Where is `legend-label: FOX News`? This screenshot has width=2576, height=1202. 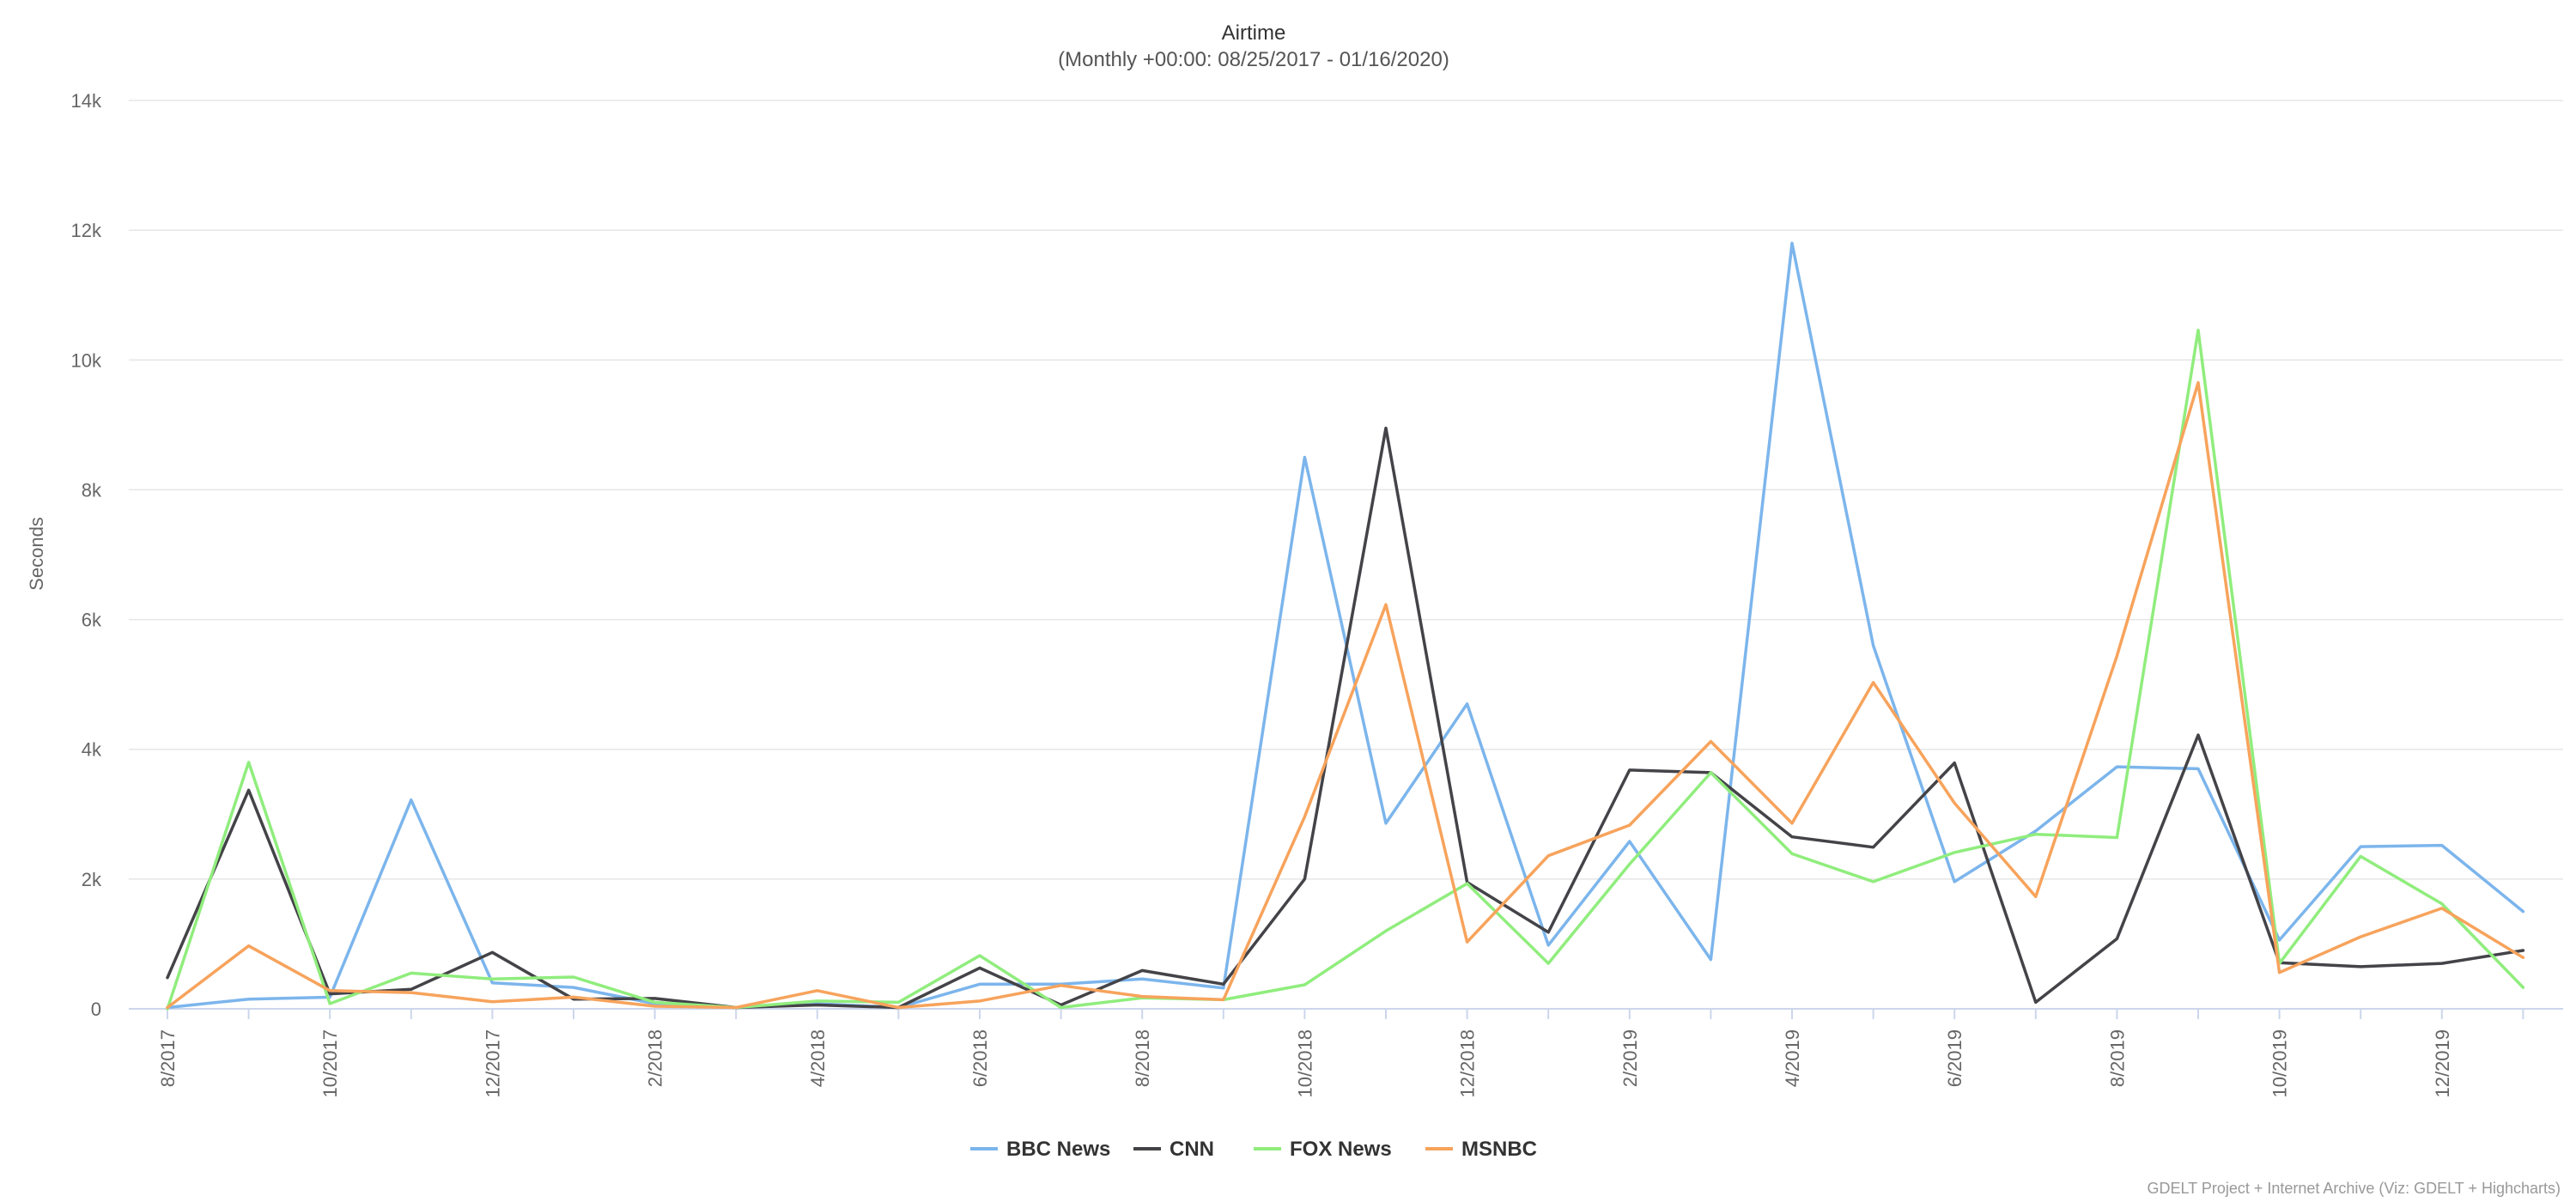 legend-label: FOX News is located at coordinates (1341, 1149).